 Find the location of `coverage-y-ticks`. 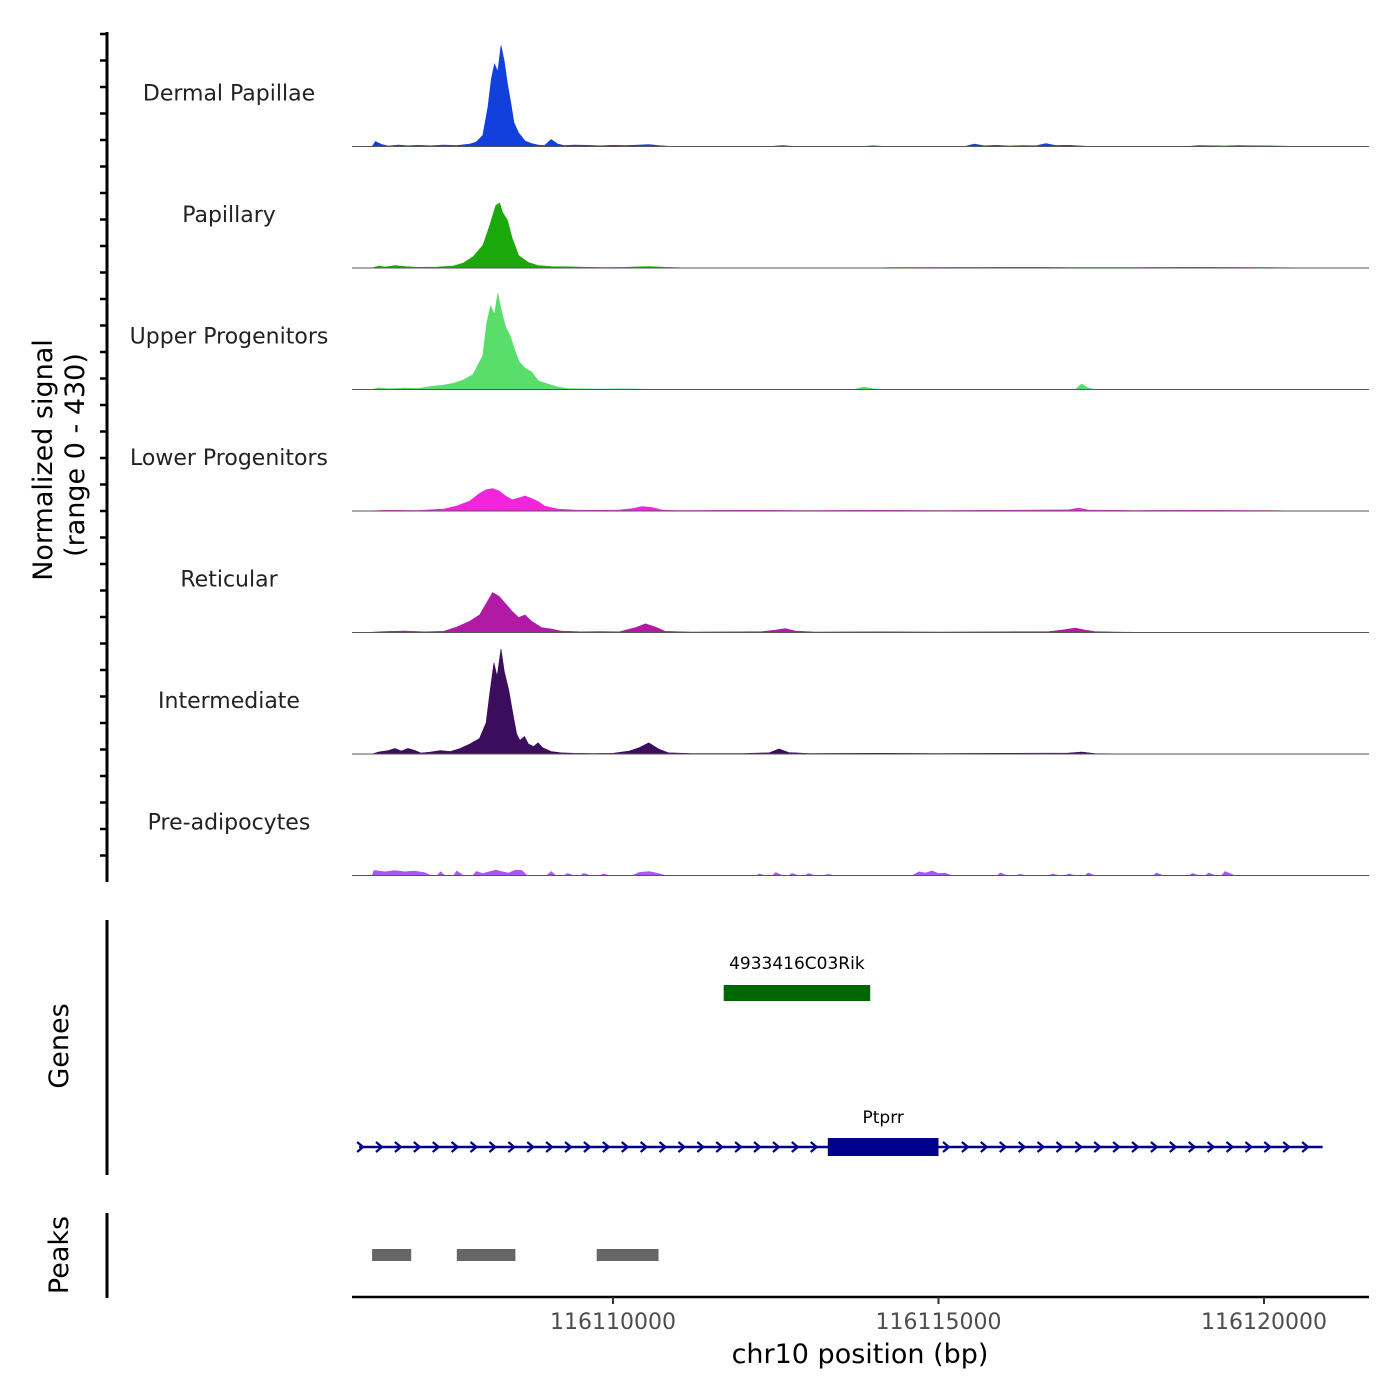

coverage-y-ticks is located at coordinates (103, 444).